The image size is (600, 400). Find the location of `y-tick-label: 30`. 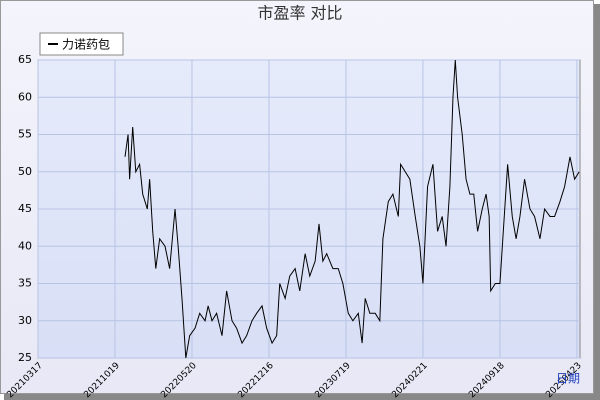

y-tick-label: 30 is located at coordinates (25, 320).